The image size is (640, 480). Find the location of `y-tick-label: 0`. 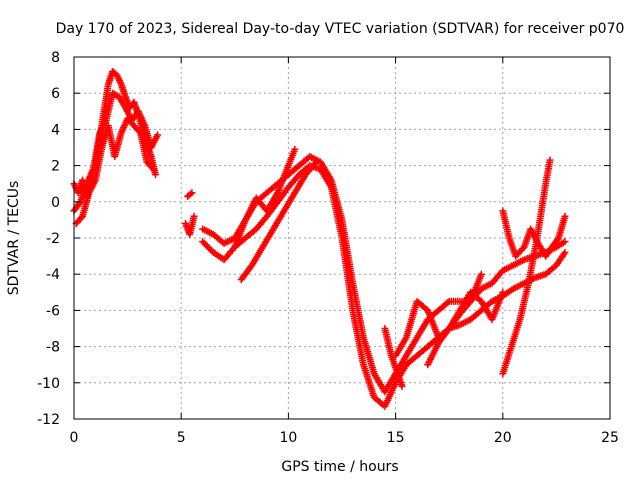

y-tick-label: 0 is located at coordinates (55, 203).